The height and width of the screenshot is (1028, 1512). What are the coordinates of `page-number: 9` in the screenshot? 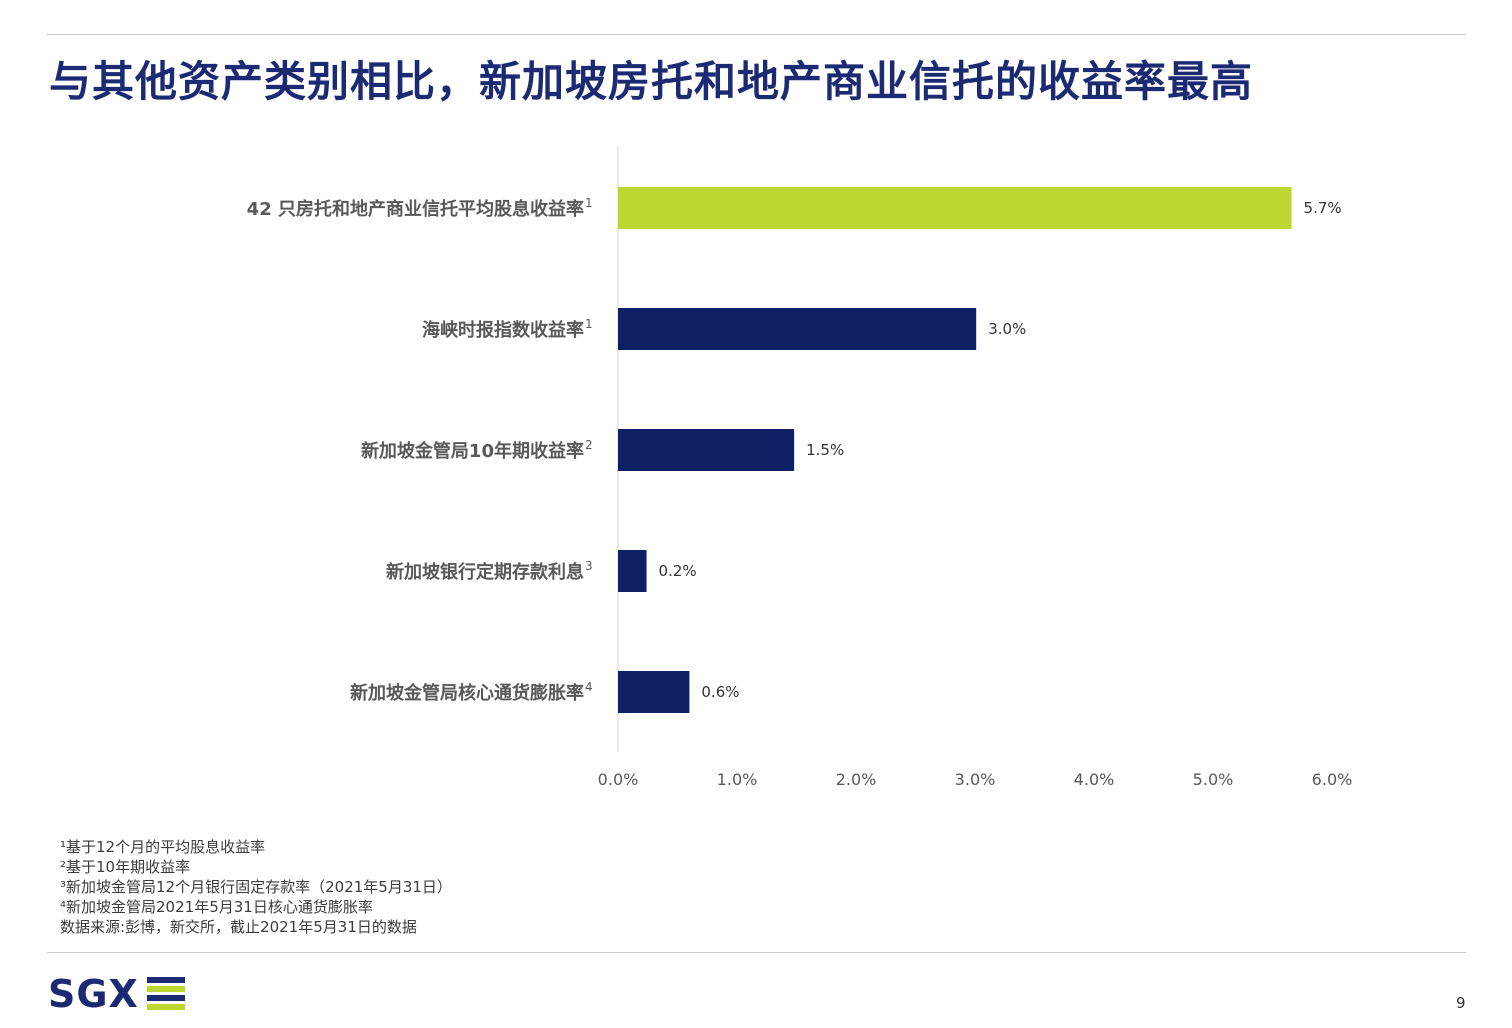 It's located at (1461, 1003).